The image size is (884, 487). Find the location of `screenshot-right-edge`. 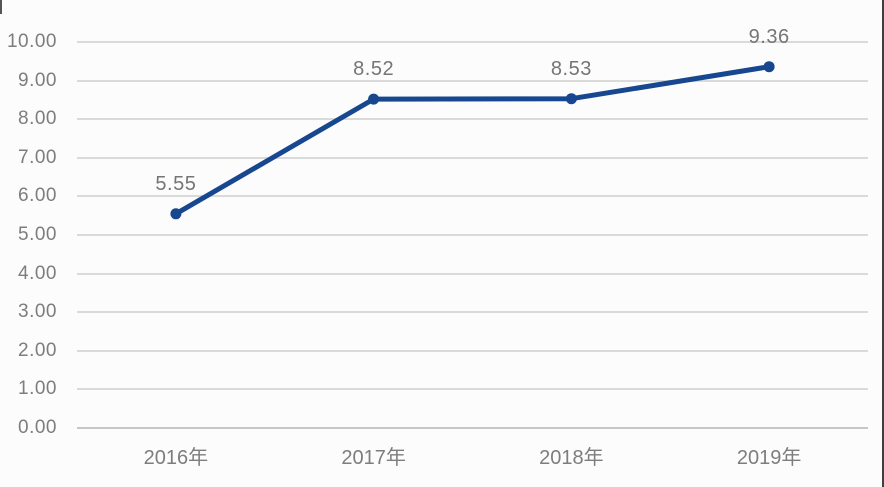

screenshot-right-edge is located at coordinates (883, 243).